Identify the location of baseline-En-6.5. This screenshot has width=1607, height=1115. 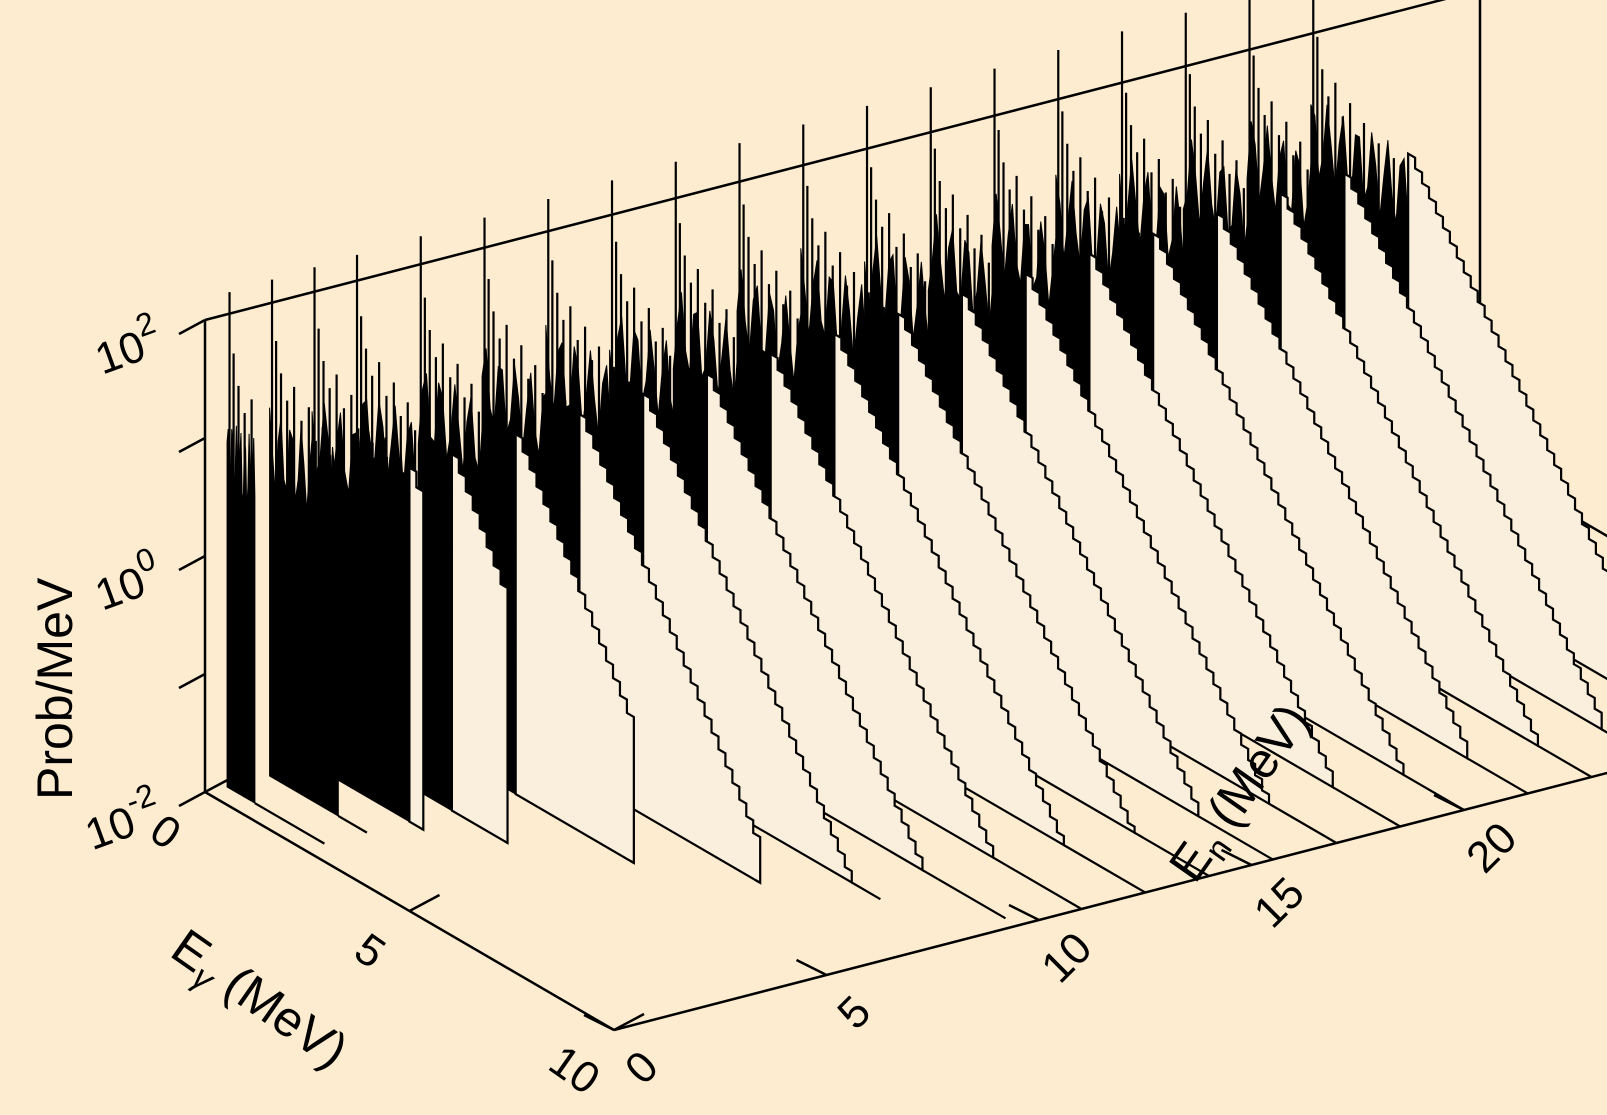
(757, 881).